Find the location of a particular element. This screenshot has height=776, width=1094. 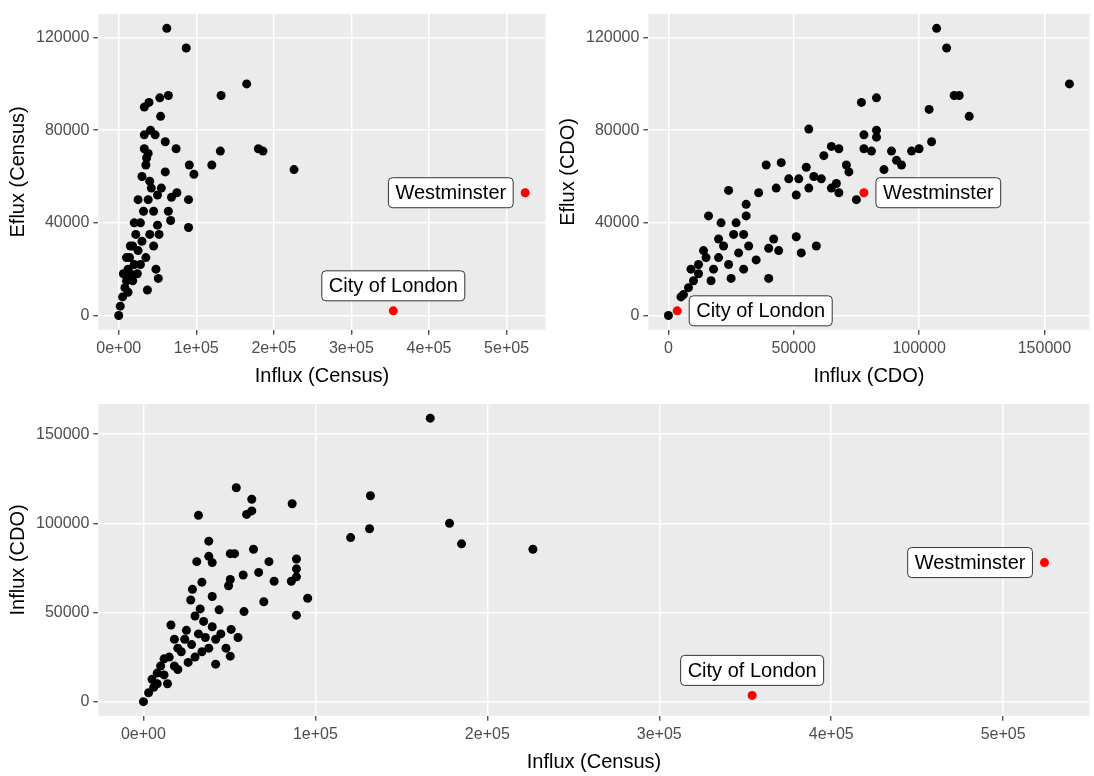

y-tick-label: 50000 is located at coordinates (67, 611).